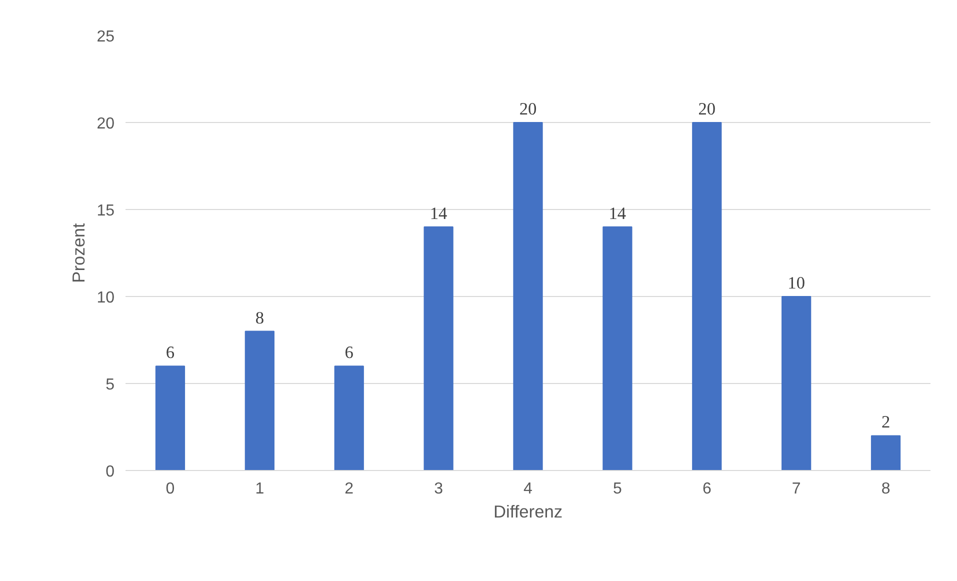  Describe the element at coordinates (110, 472) in the screenshot. I see `y-tick-label: 0` at that location.